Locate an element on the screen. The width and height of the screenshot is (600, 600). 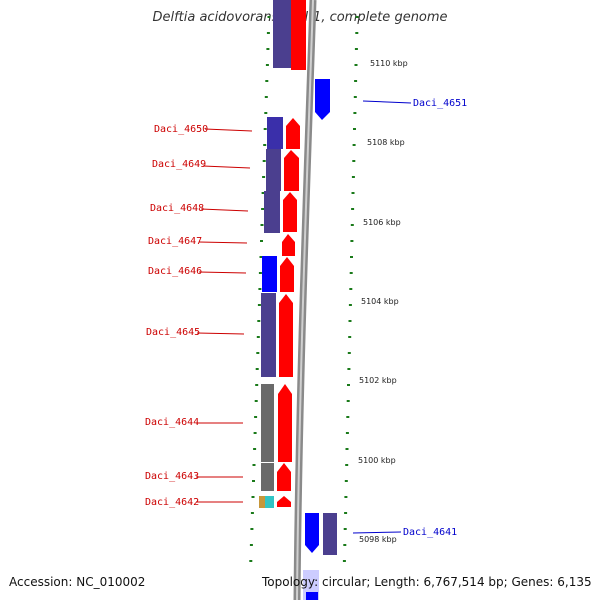
right-tick-dots is located at coordinates (350, 289).